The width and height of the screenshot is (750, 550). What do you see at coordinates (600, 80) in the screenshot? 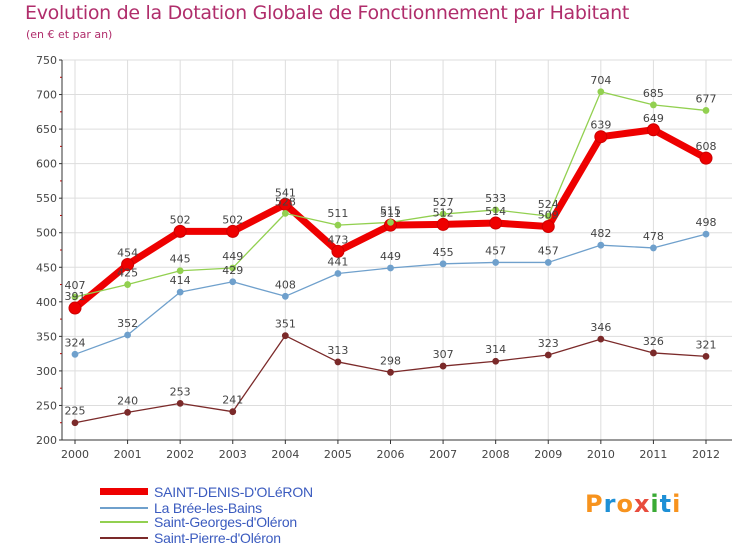
I see `data-label-2: 704` at bounding box center [600, 80].